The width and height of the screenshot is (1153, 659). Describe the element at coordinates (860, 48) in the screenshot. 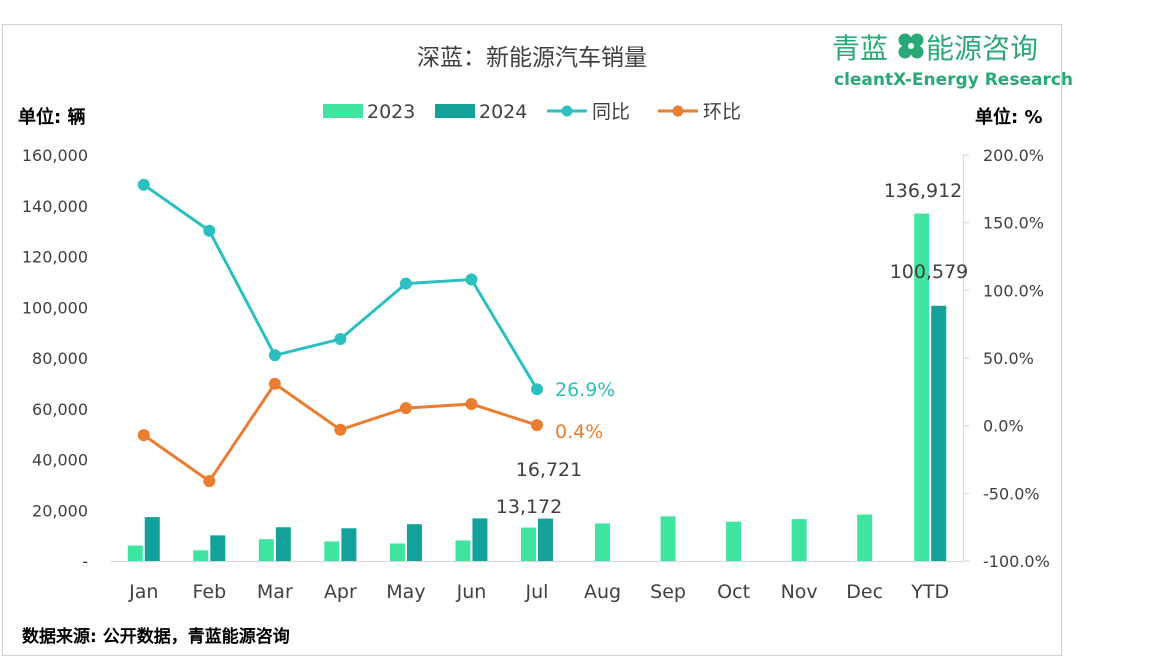

I see `brand-name-cn: 青蓝` at that location.